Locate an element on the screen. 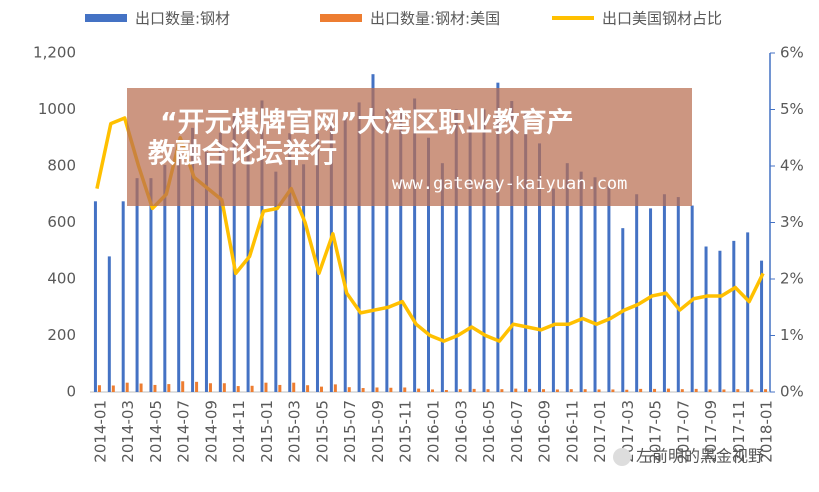  x-tick-label: 2016-09 is located at coordinates (545, 431).